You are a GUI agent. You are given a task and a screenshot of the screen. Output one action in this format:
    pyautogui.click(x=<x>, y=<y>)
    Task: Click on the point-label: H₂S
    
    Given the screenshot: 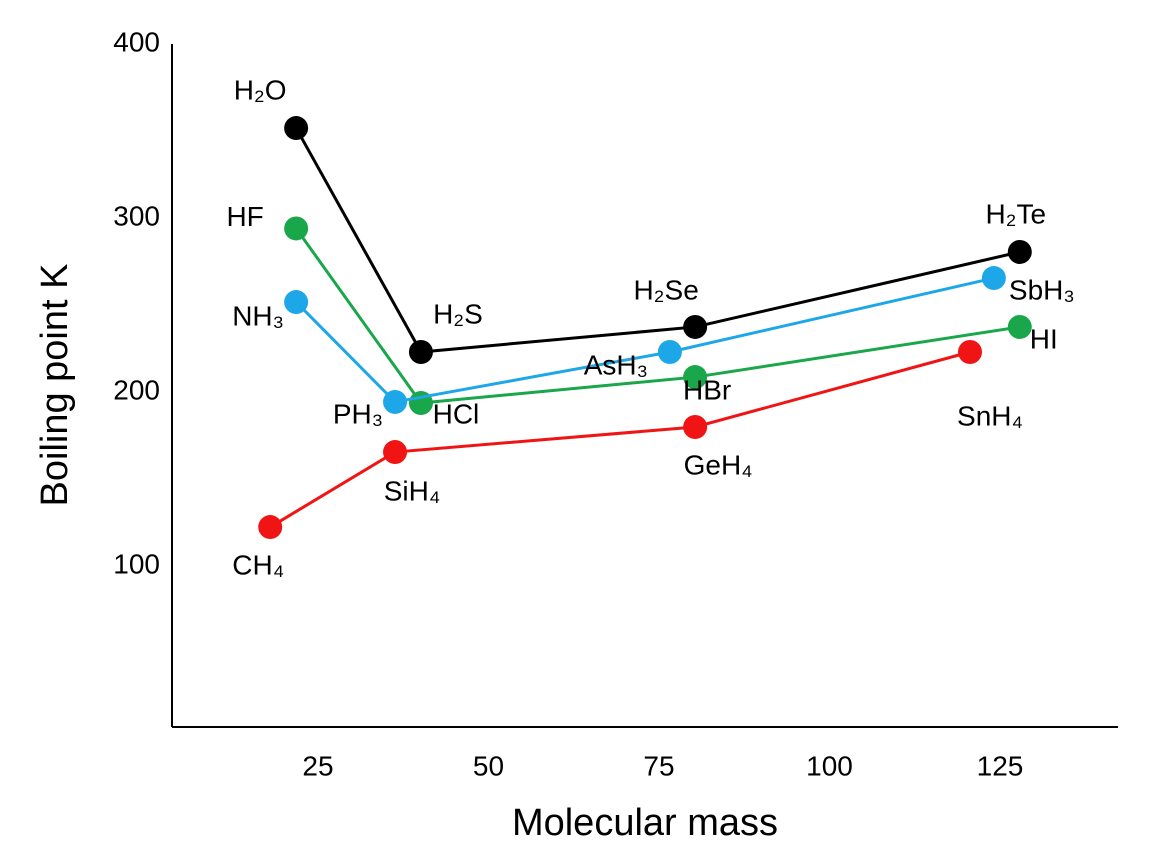 What is the action you would take?
    pyautogui.click(x=458, y=313)
    